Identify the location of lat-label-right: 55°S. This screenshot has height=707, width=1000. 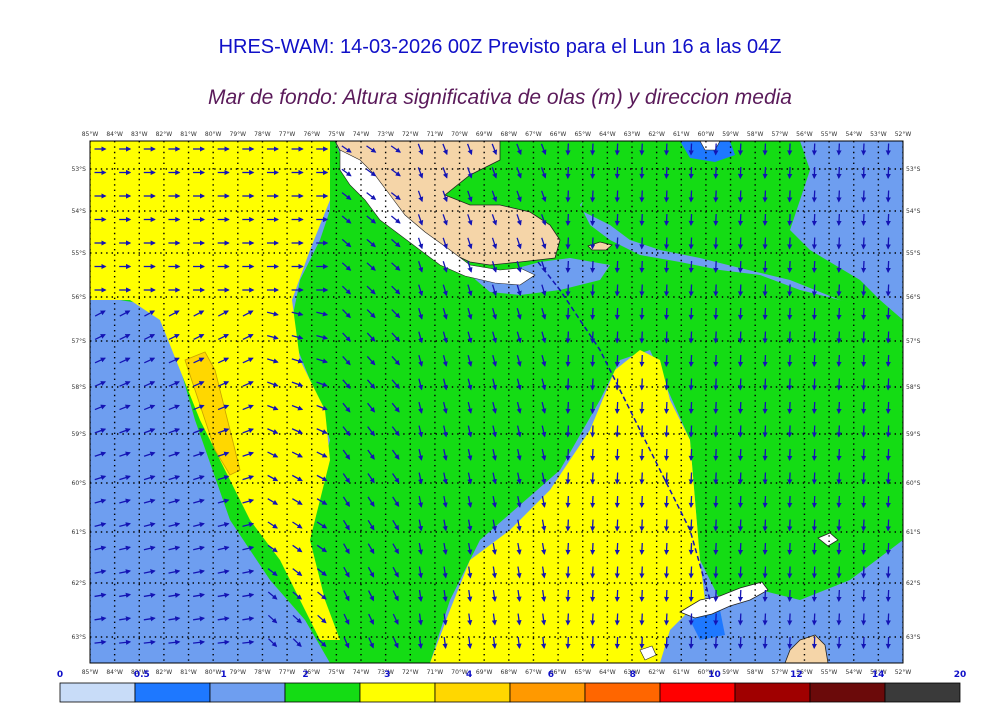
(913, 253).